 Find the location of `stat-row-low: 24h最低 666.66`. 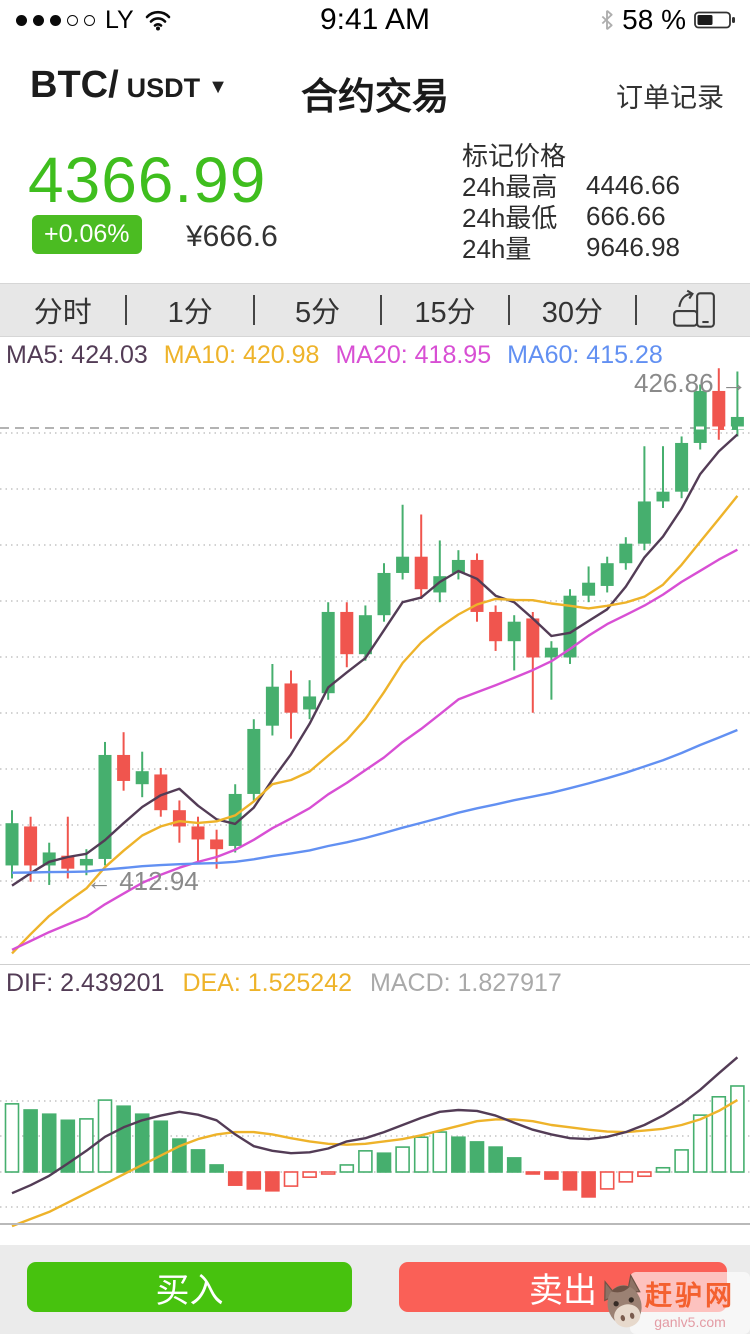

stat-row-low: 24h最低 666.66 is located at coordinates (602, 217).